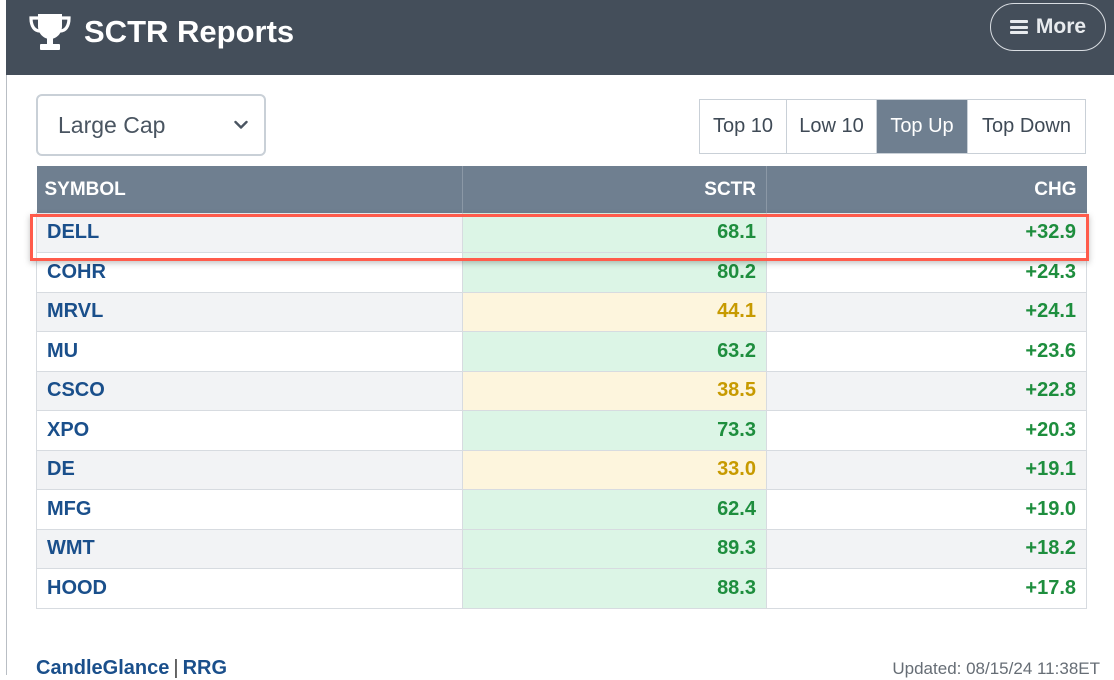 The image size is (1114, 680). I want to click on sctr-cell: 33.0, so click(614, 470).